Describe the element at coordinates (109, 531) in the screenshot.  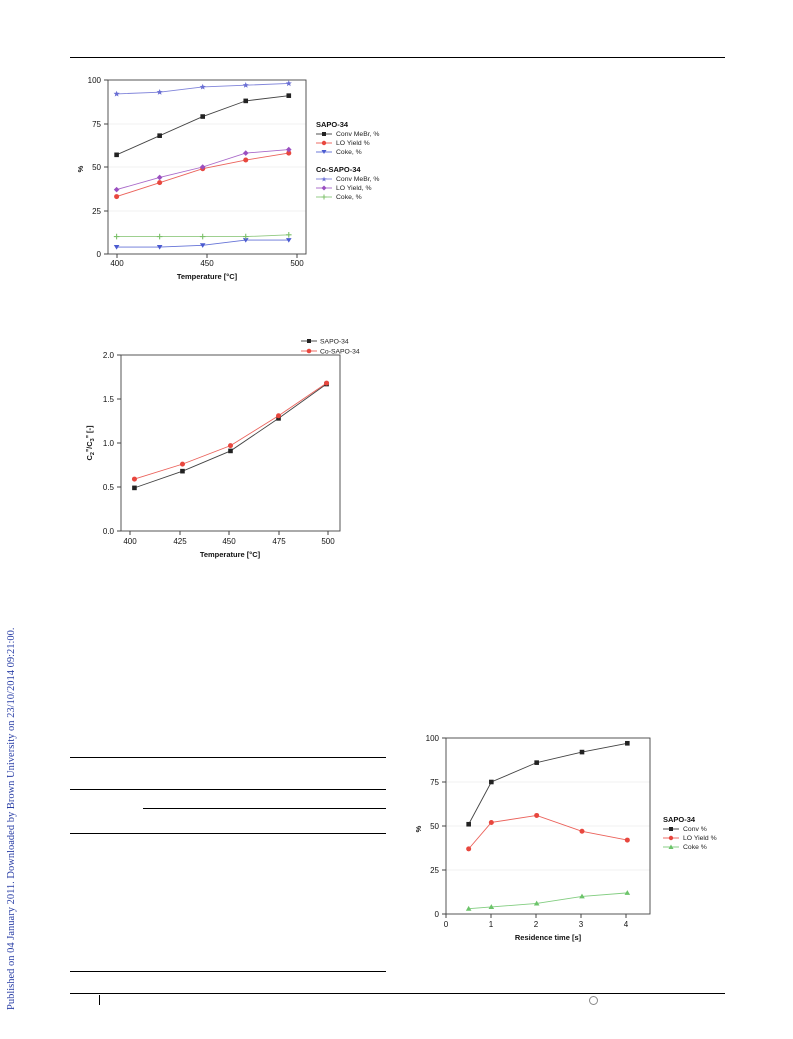
I see `fig2-ytick-0: 0.0` at that location.